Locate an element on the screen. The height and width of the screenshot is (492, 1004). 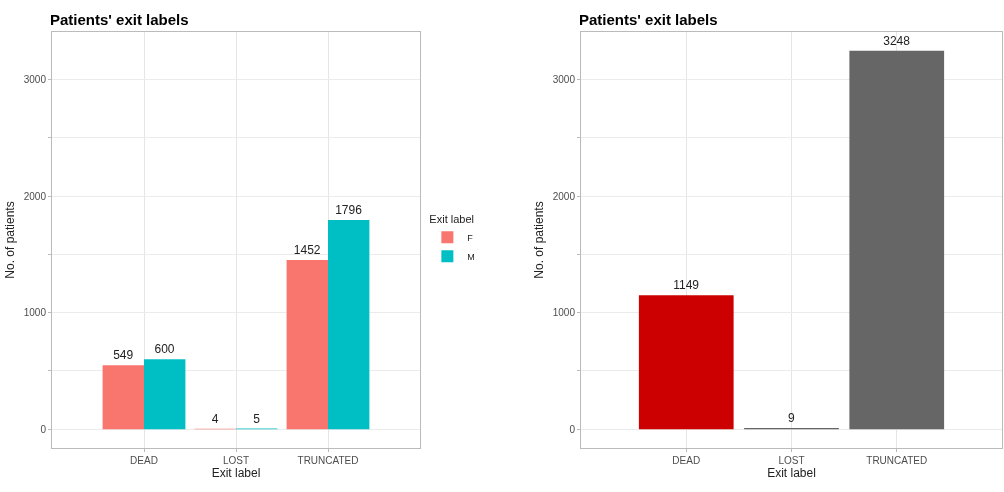
data-label: 4 is located at coordinates (215, 418).